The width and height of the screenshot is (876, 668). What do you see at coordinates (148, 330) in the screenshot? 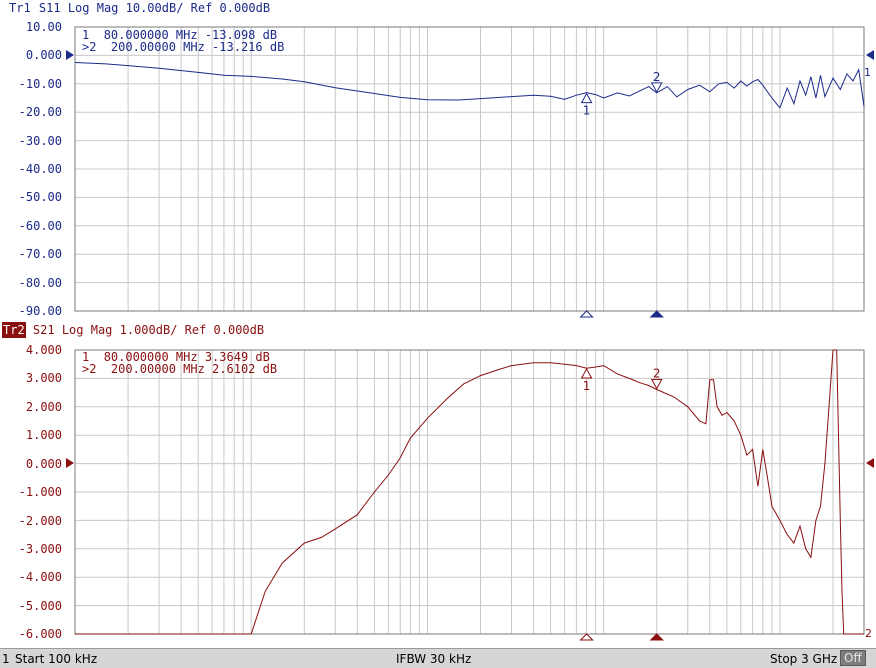
I see `trace2-header-text: S21 Log Mag 1.000dB/ Ref 0.000dB` at bounding box center [148, 330].